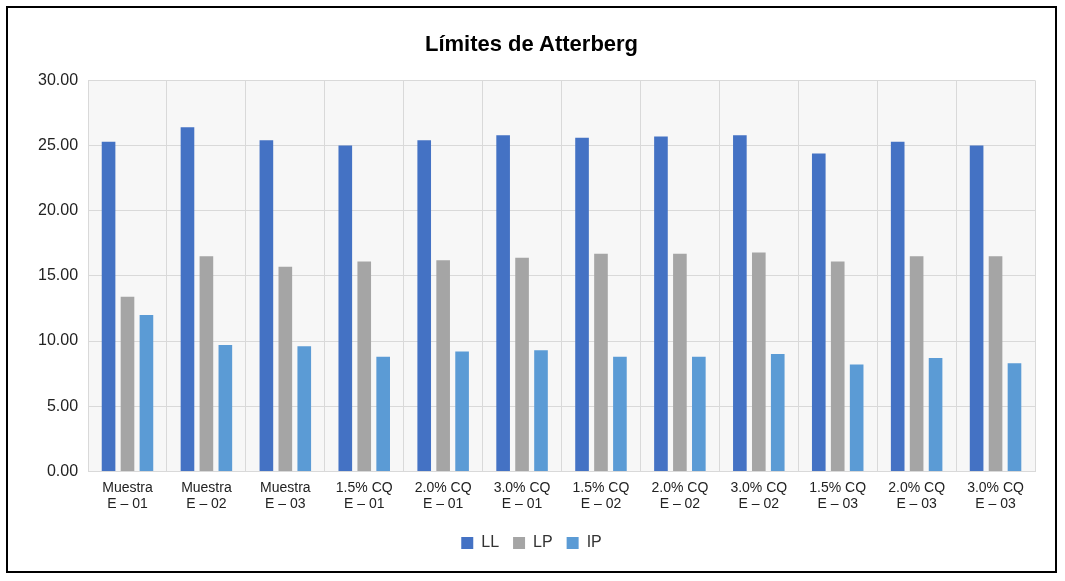 Image resolution: width=1065 pixels, height=581 pixels. Describe the element at coordinates (58, 79) in the screenshot. I see `y-tick-label: 30.00` at that location.